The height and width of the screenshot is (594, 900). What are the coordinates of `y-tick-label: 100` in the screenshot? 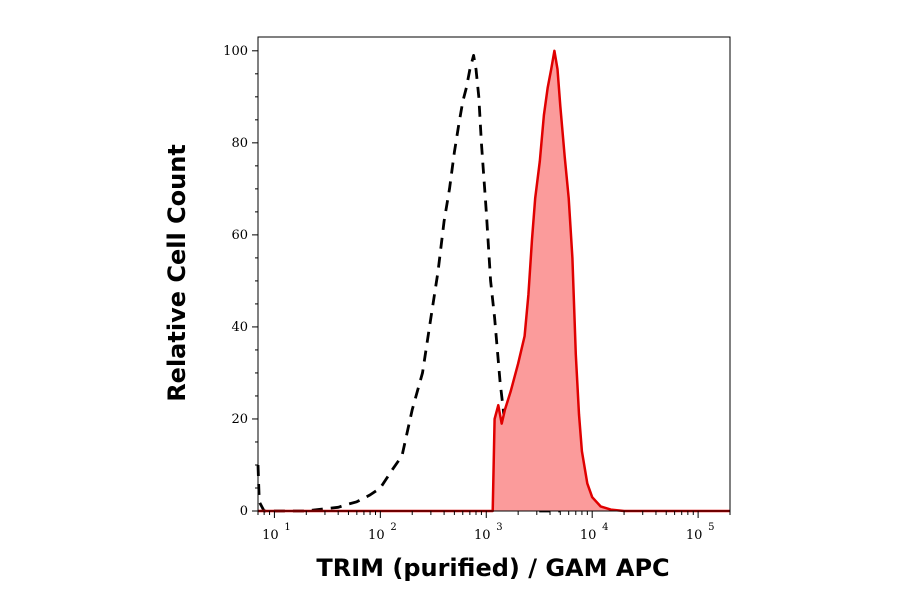 It's located at (235, 51).